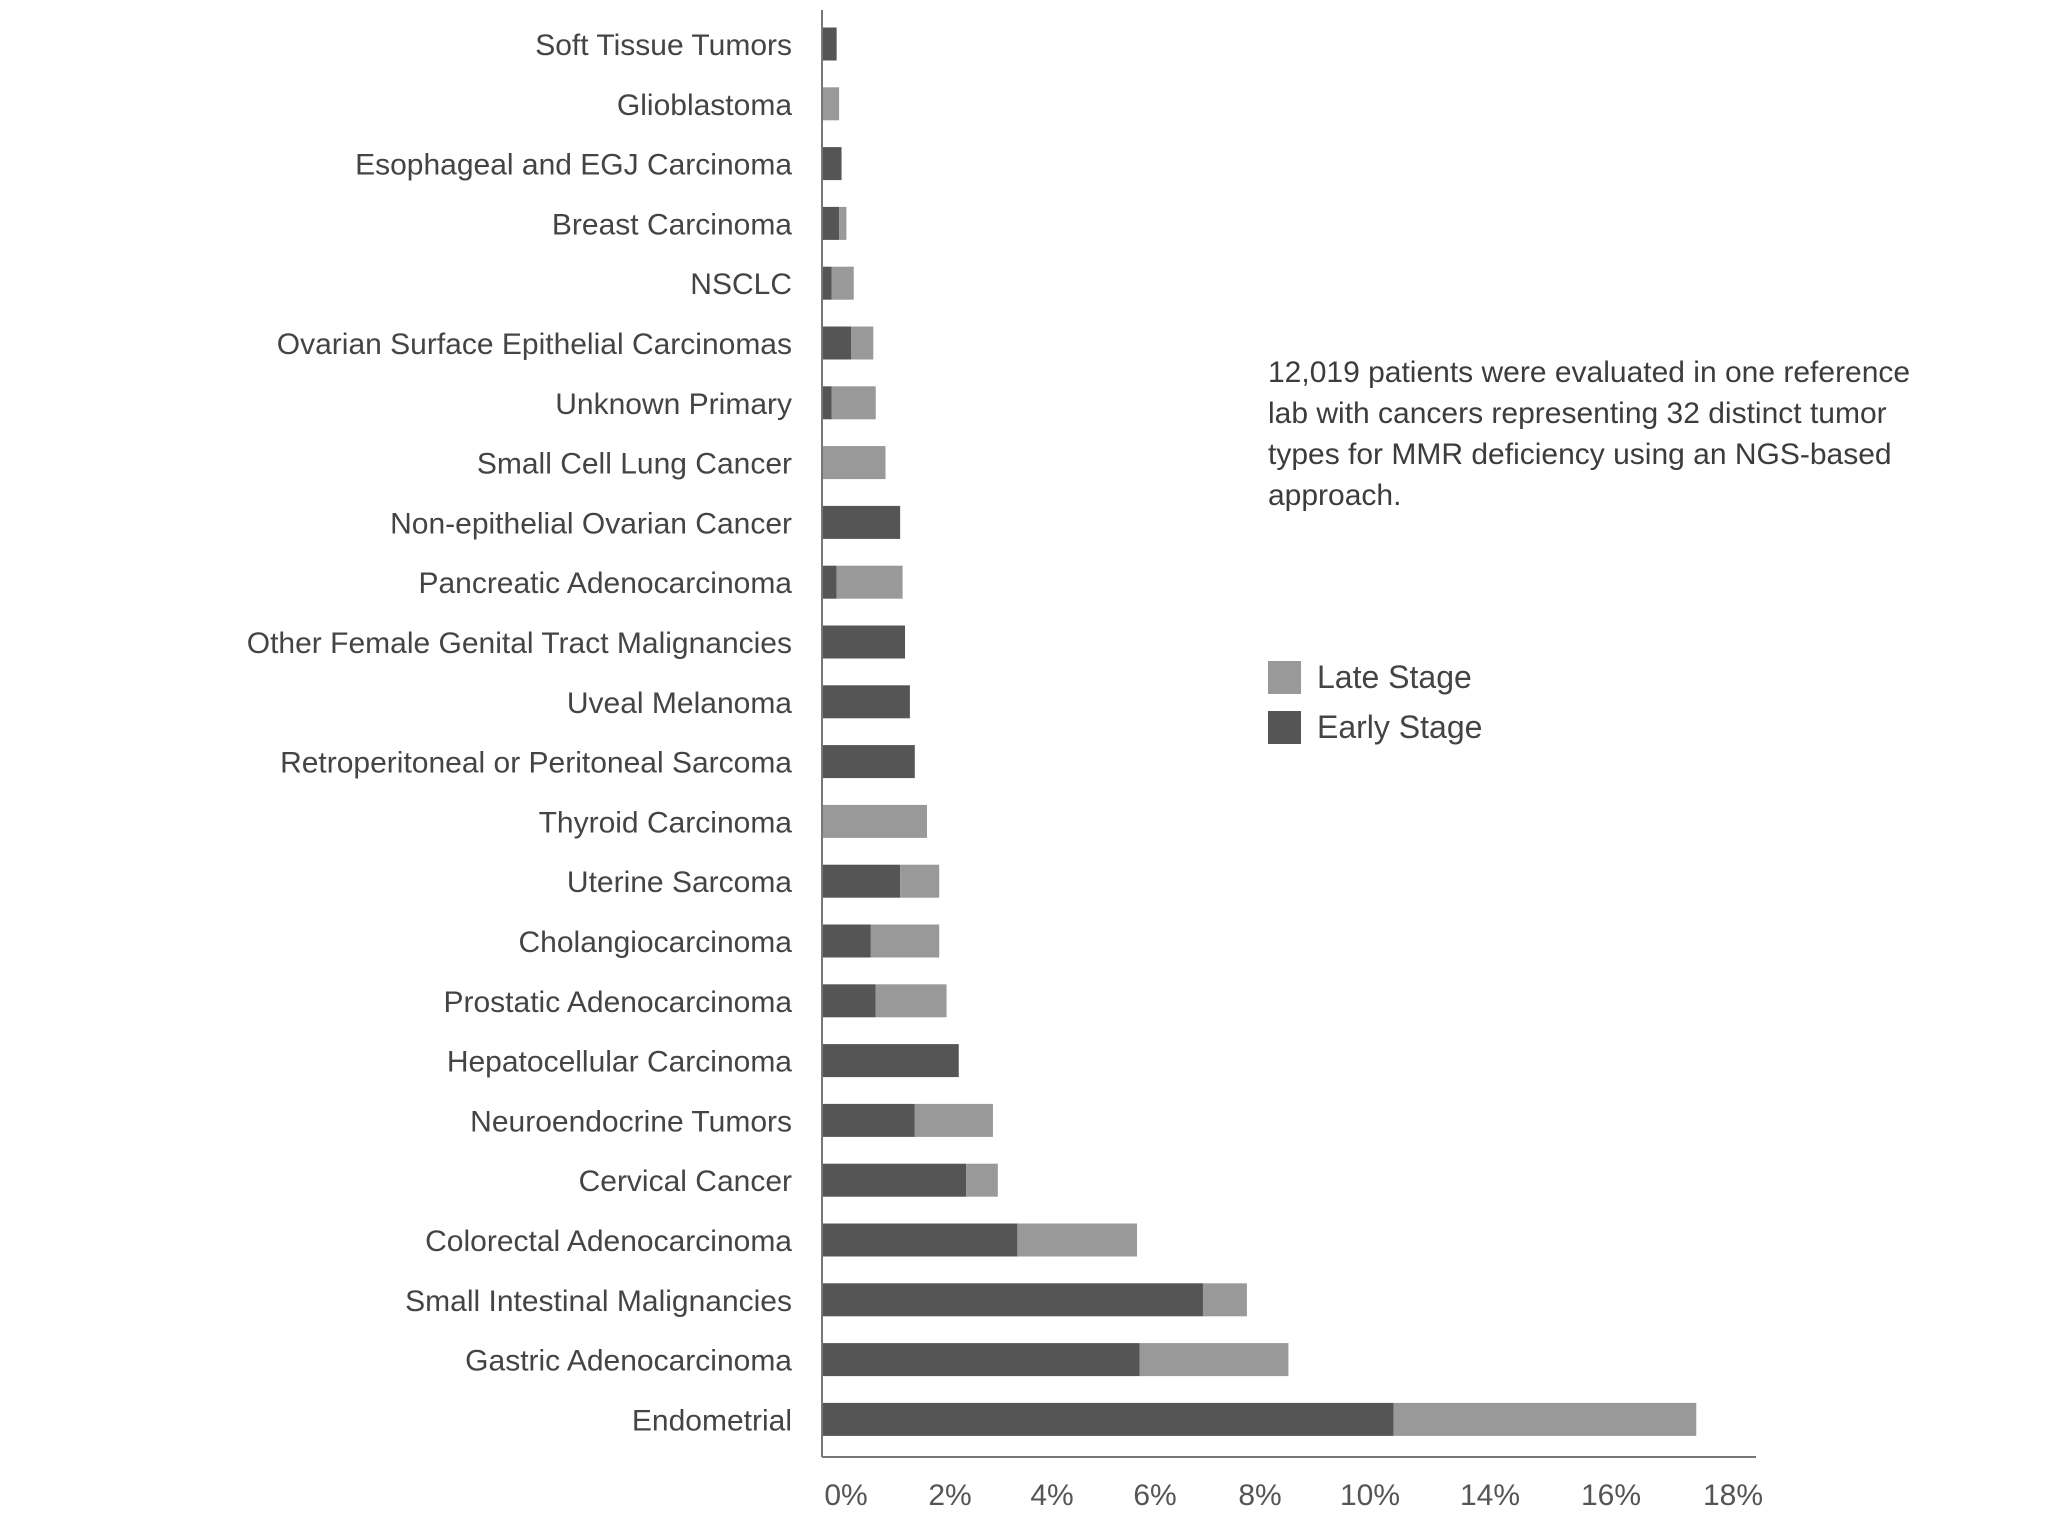 The height and width of the screenshot is (1536, 2048). Describe the element at coordinates (868, 1120) in the screenshot. I see `bar-early-stage-neuroendocrine-tumors` at that location.